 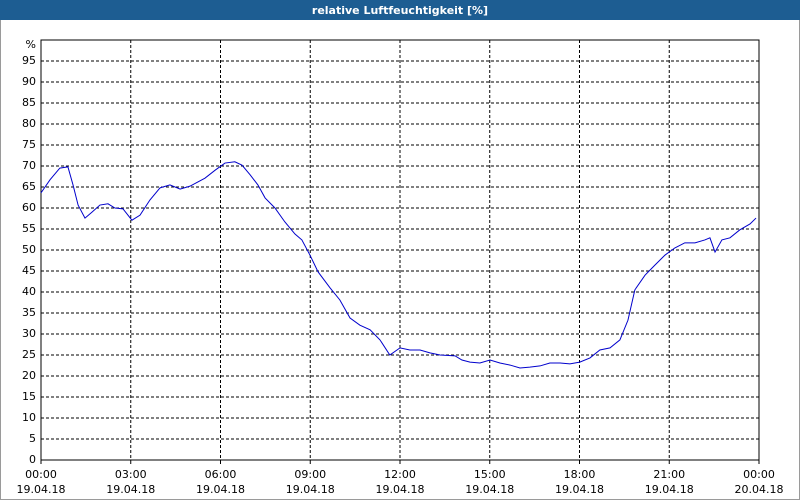 I want to click on y-tick-label: 35, so click(x=29, y=312).